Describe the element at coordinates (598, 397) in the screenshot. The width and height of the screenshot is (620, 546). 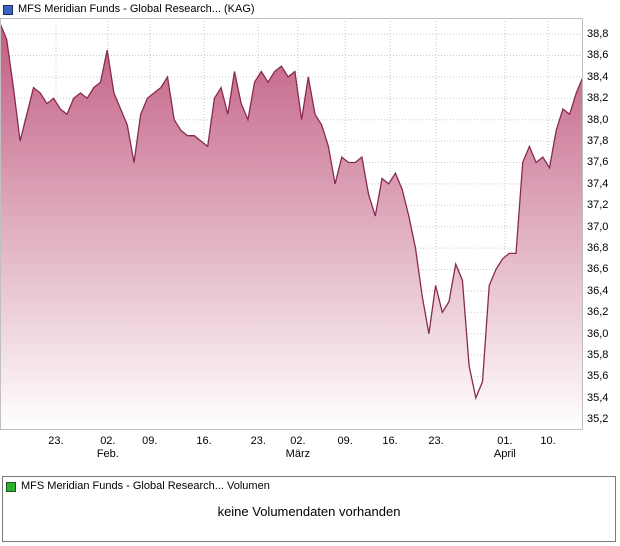
I see `y-tick-label: 35,4` at that location.